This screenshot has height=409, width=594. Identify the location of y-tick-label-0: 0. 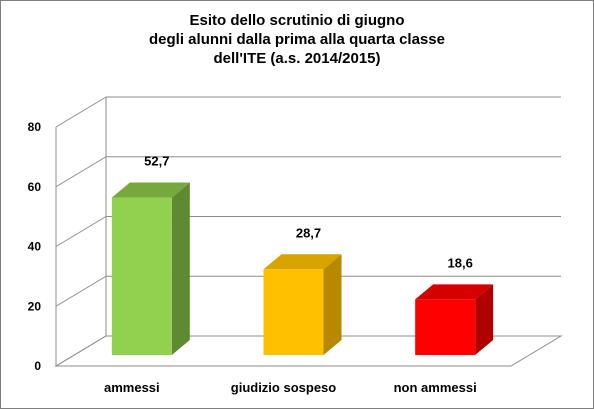
(37, 366).